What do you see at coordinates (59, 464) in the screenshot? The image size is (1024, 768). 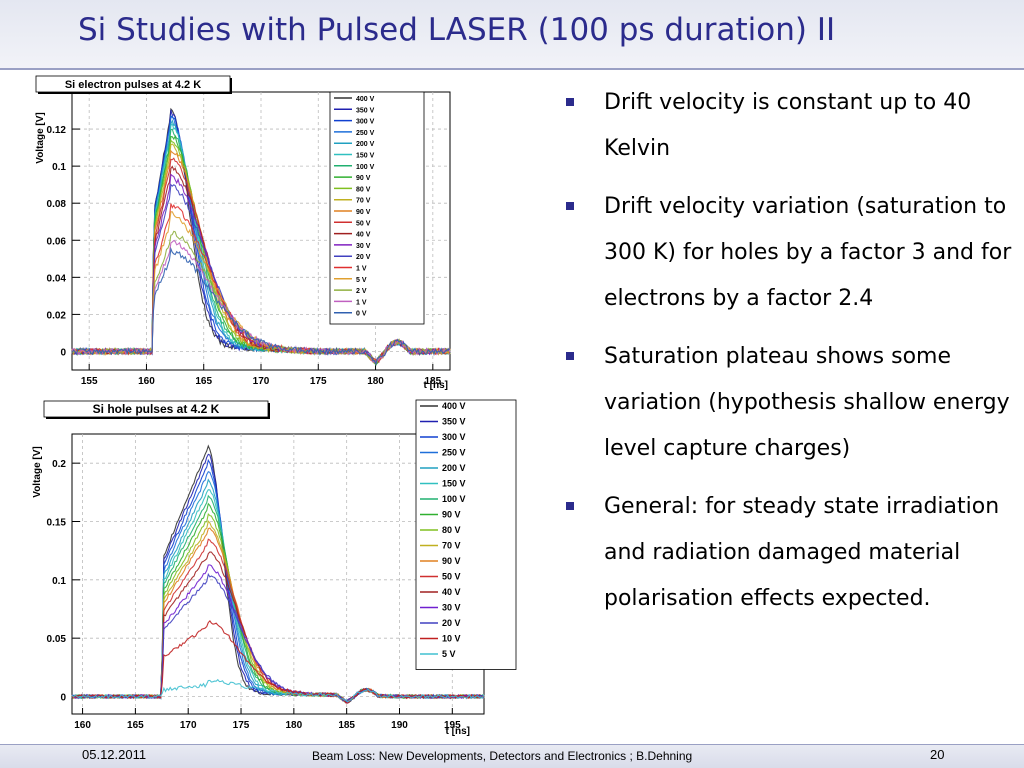 I see `y-tick-label: 0.2` at bounding box center [59, 464].